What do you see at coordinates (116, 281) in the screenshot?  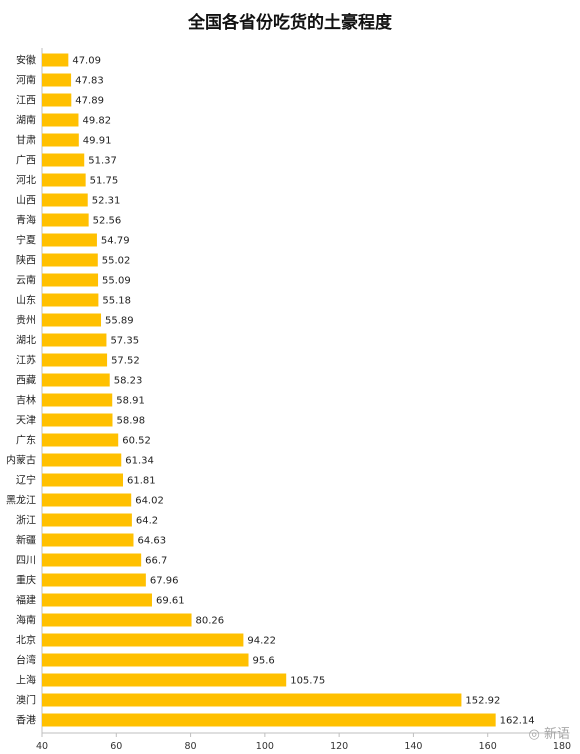 I see `data-label: 55.09` at bounding box center [116, 281].